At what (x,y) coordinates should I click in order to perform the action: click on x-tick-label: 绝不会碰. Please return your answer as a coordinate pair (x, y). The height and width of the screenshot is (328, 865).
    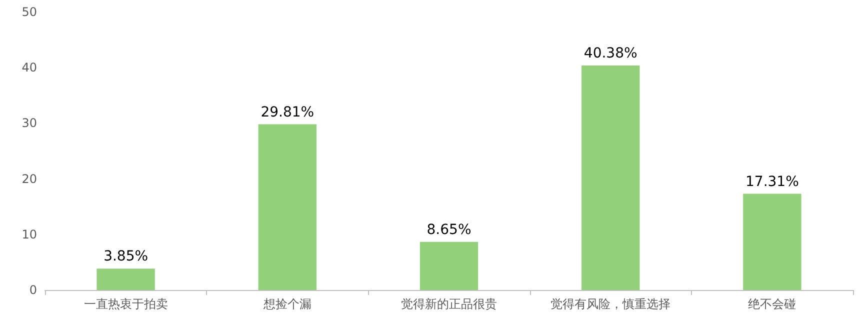
    Looking at the image, I should click on (772, 304).